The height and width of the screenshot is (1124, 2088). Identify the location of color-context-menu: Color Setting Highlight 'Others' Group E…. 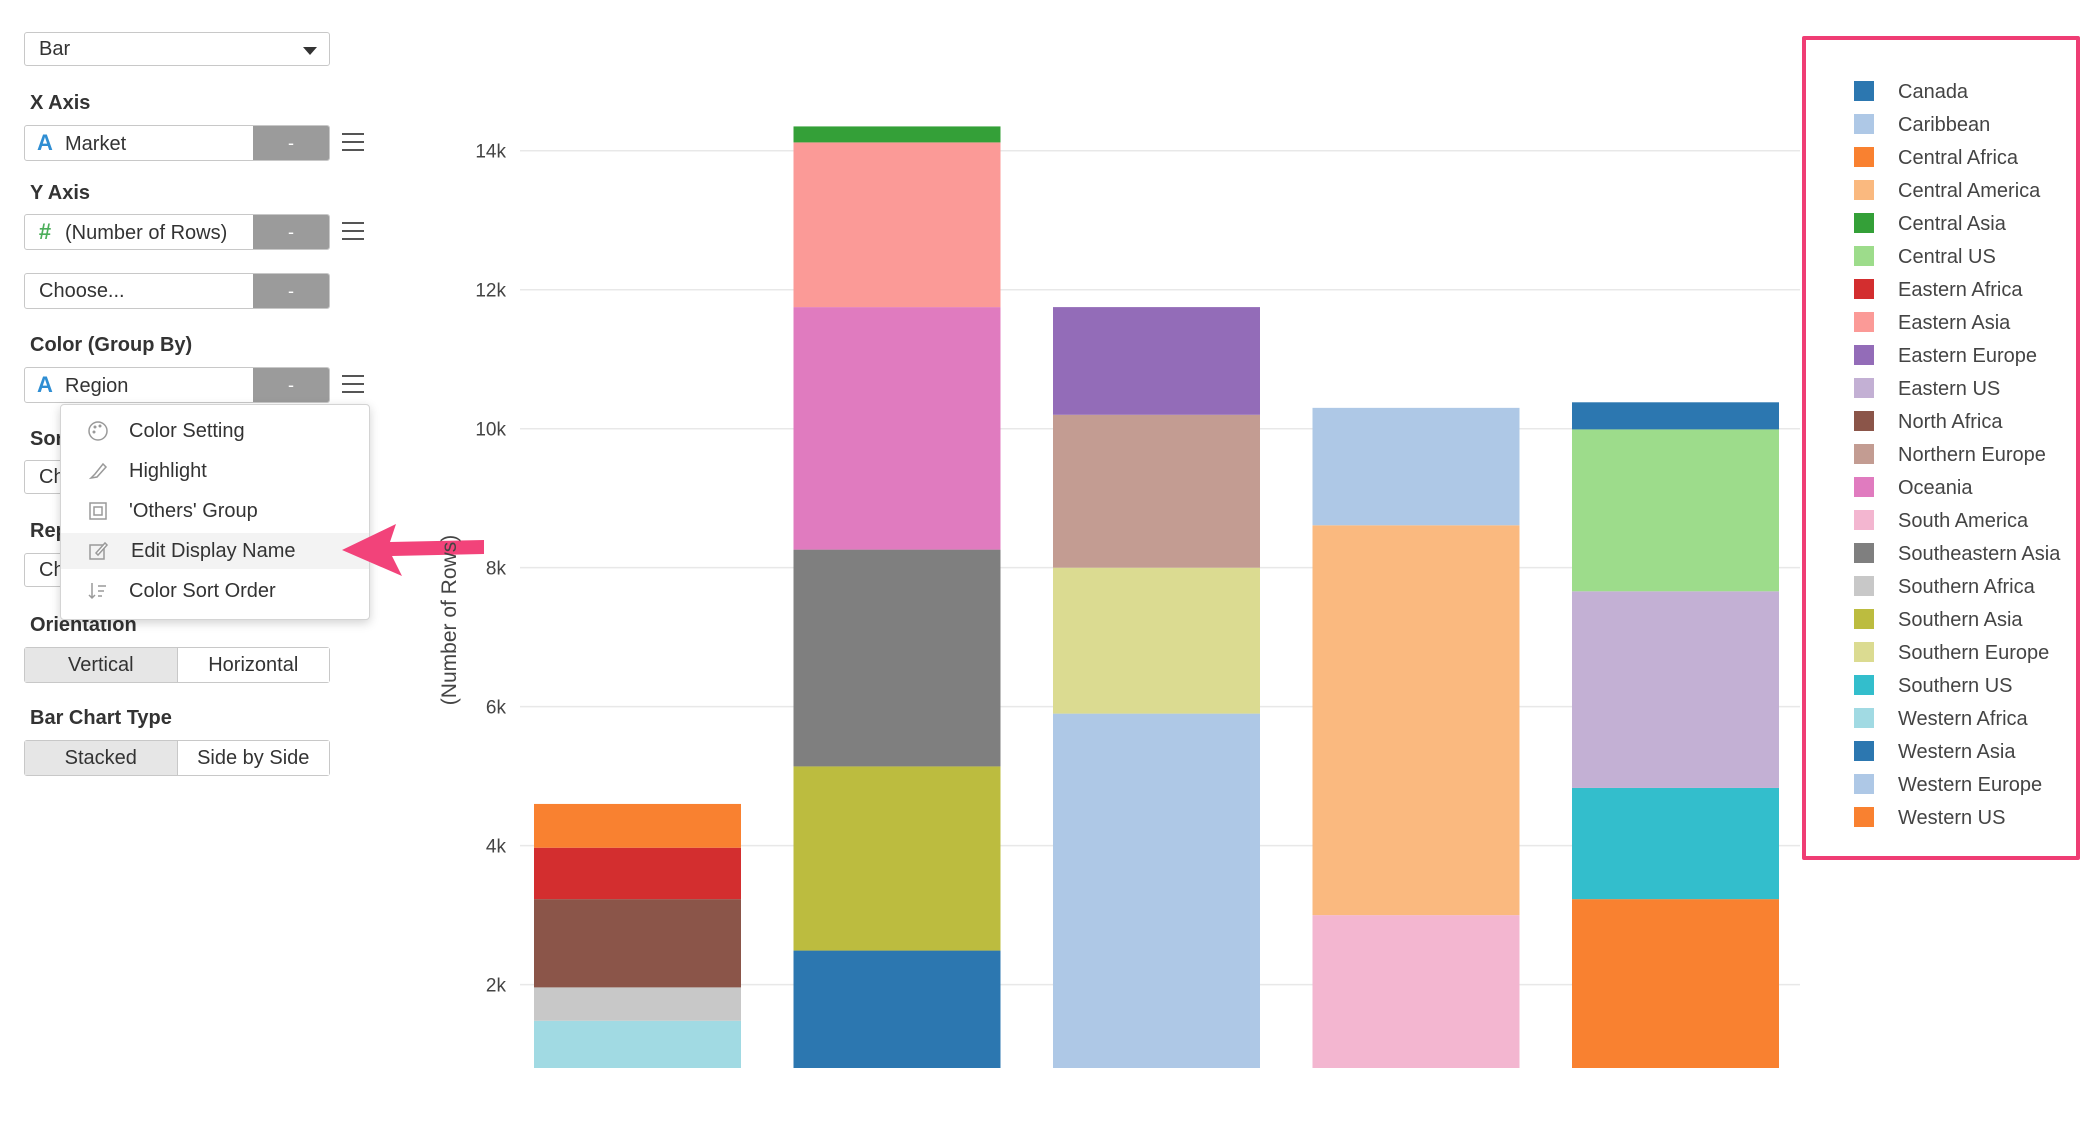
(215, 512).